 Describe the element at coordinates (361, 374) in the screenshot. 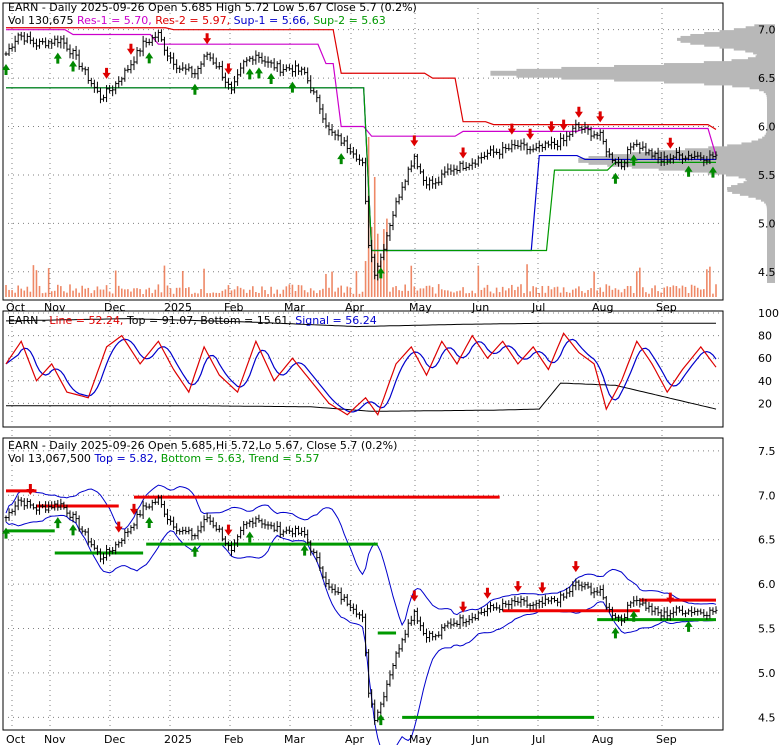

I see `oscillator-line` at that location.